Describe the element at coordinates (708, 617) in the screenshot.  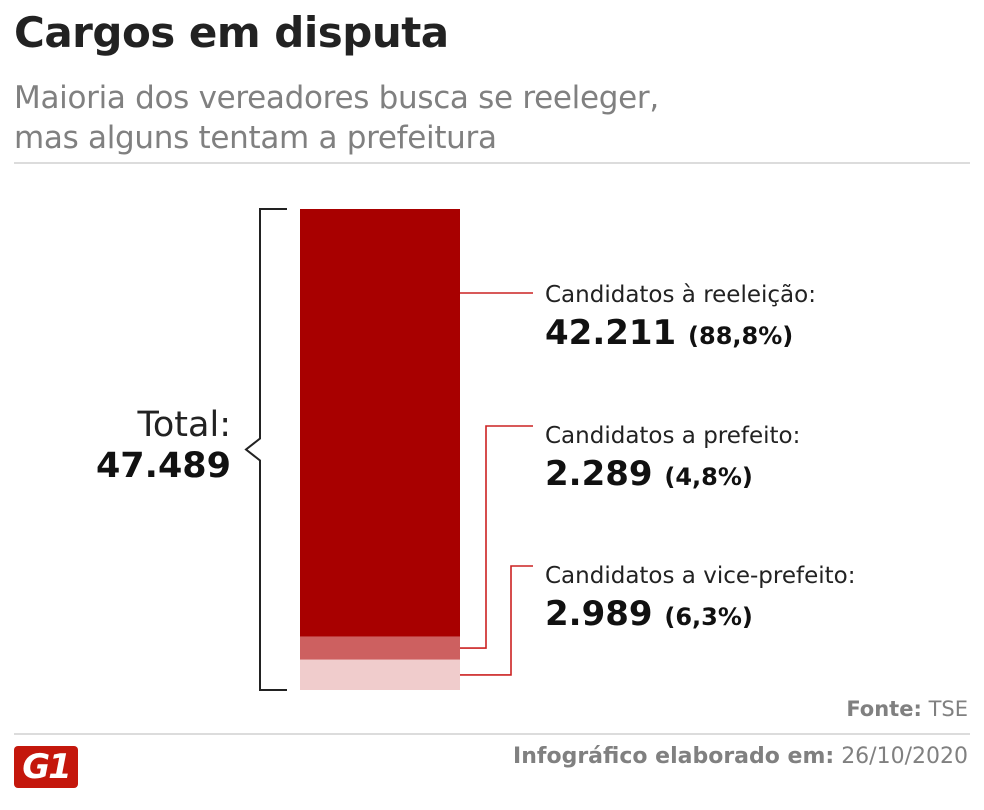
I see `segment-pct-3: (6,3%)` at that location.